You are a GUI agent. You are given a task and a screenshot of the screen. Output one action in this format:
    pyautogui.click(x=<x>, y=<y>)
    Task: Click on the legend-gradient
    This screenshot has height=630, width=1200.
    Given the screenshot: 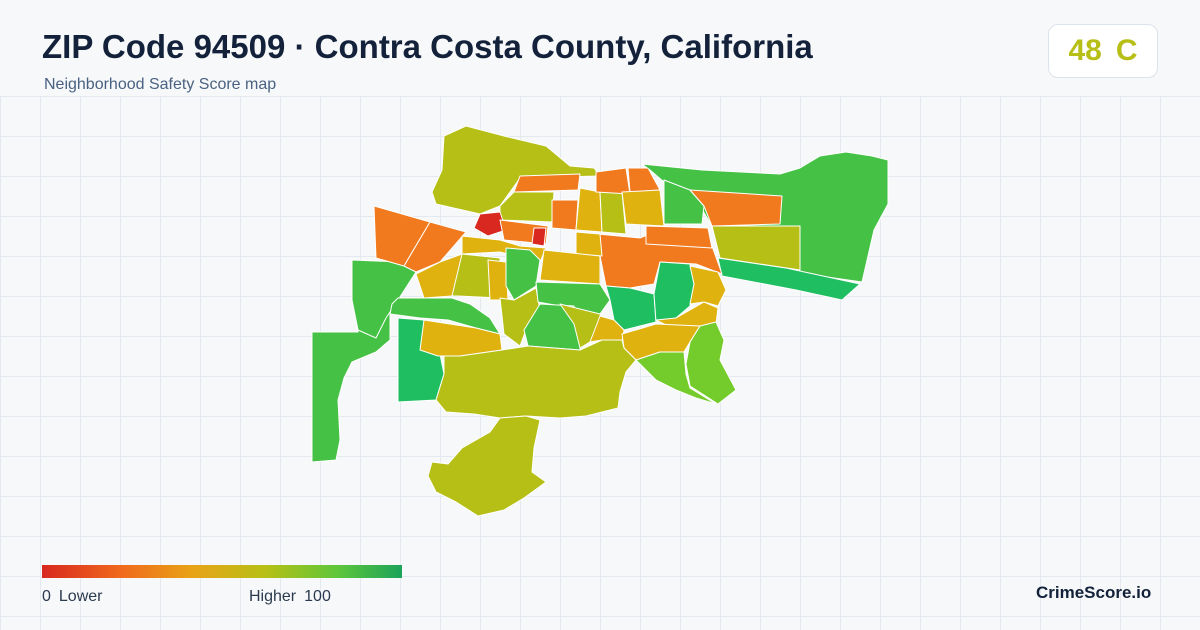 What is the action you would take?
    pyautogui.click(x=222, y=571)
    